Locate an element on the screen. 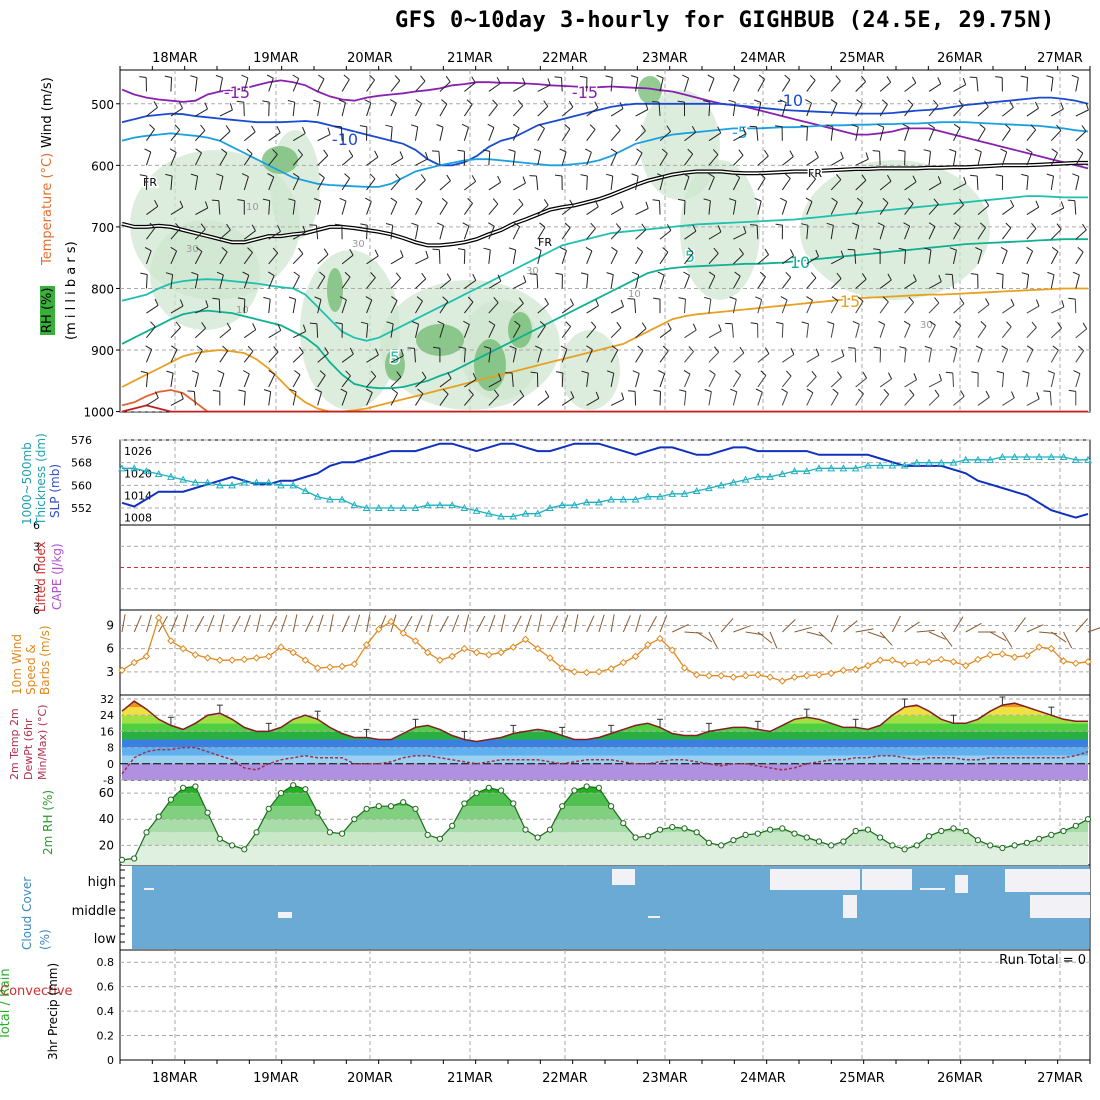  thk-tick-3: 552 is located at coordinates (81, 508).